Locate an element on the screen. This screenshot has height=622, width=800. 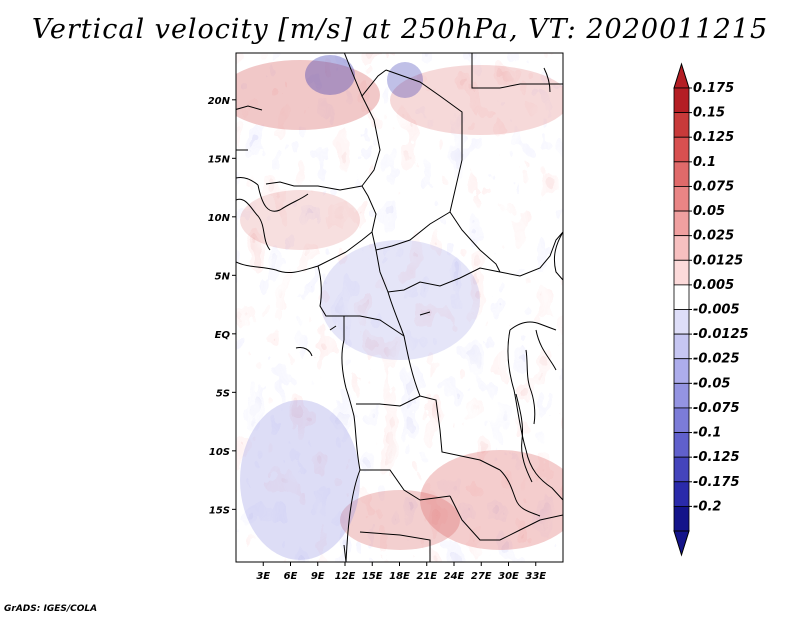
colorbar-label: -0.125 is located at coordinates (716, 457).